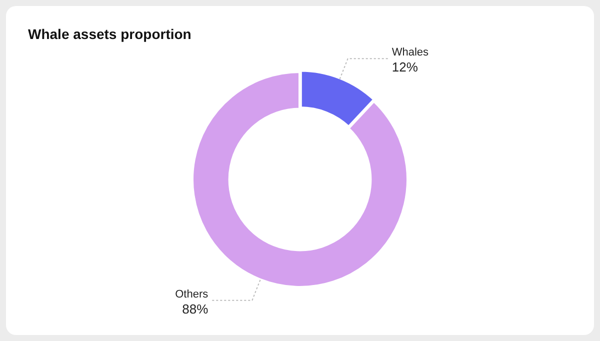  I want to click on slice-label: Whales, so click(411, 52).